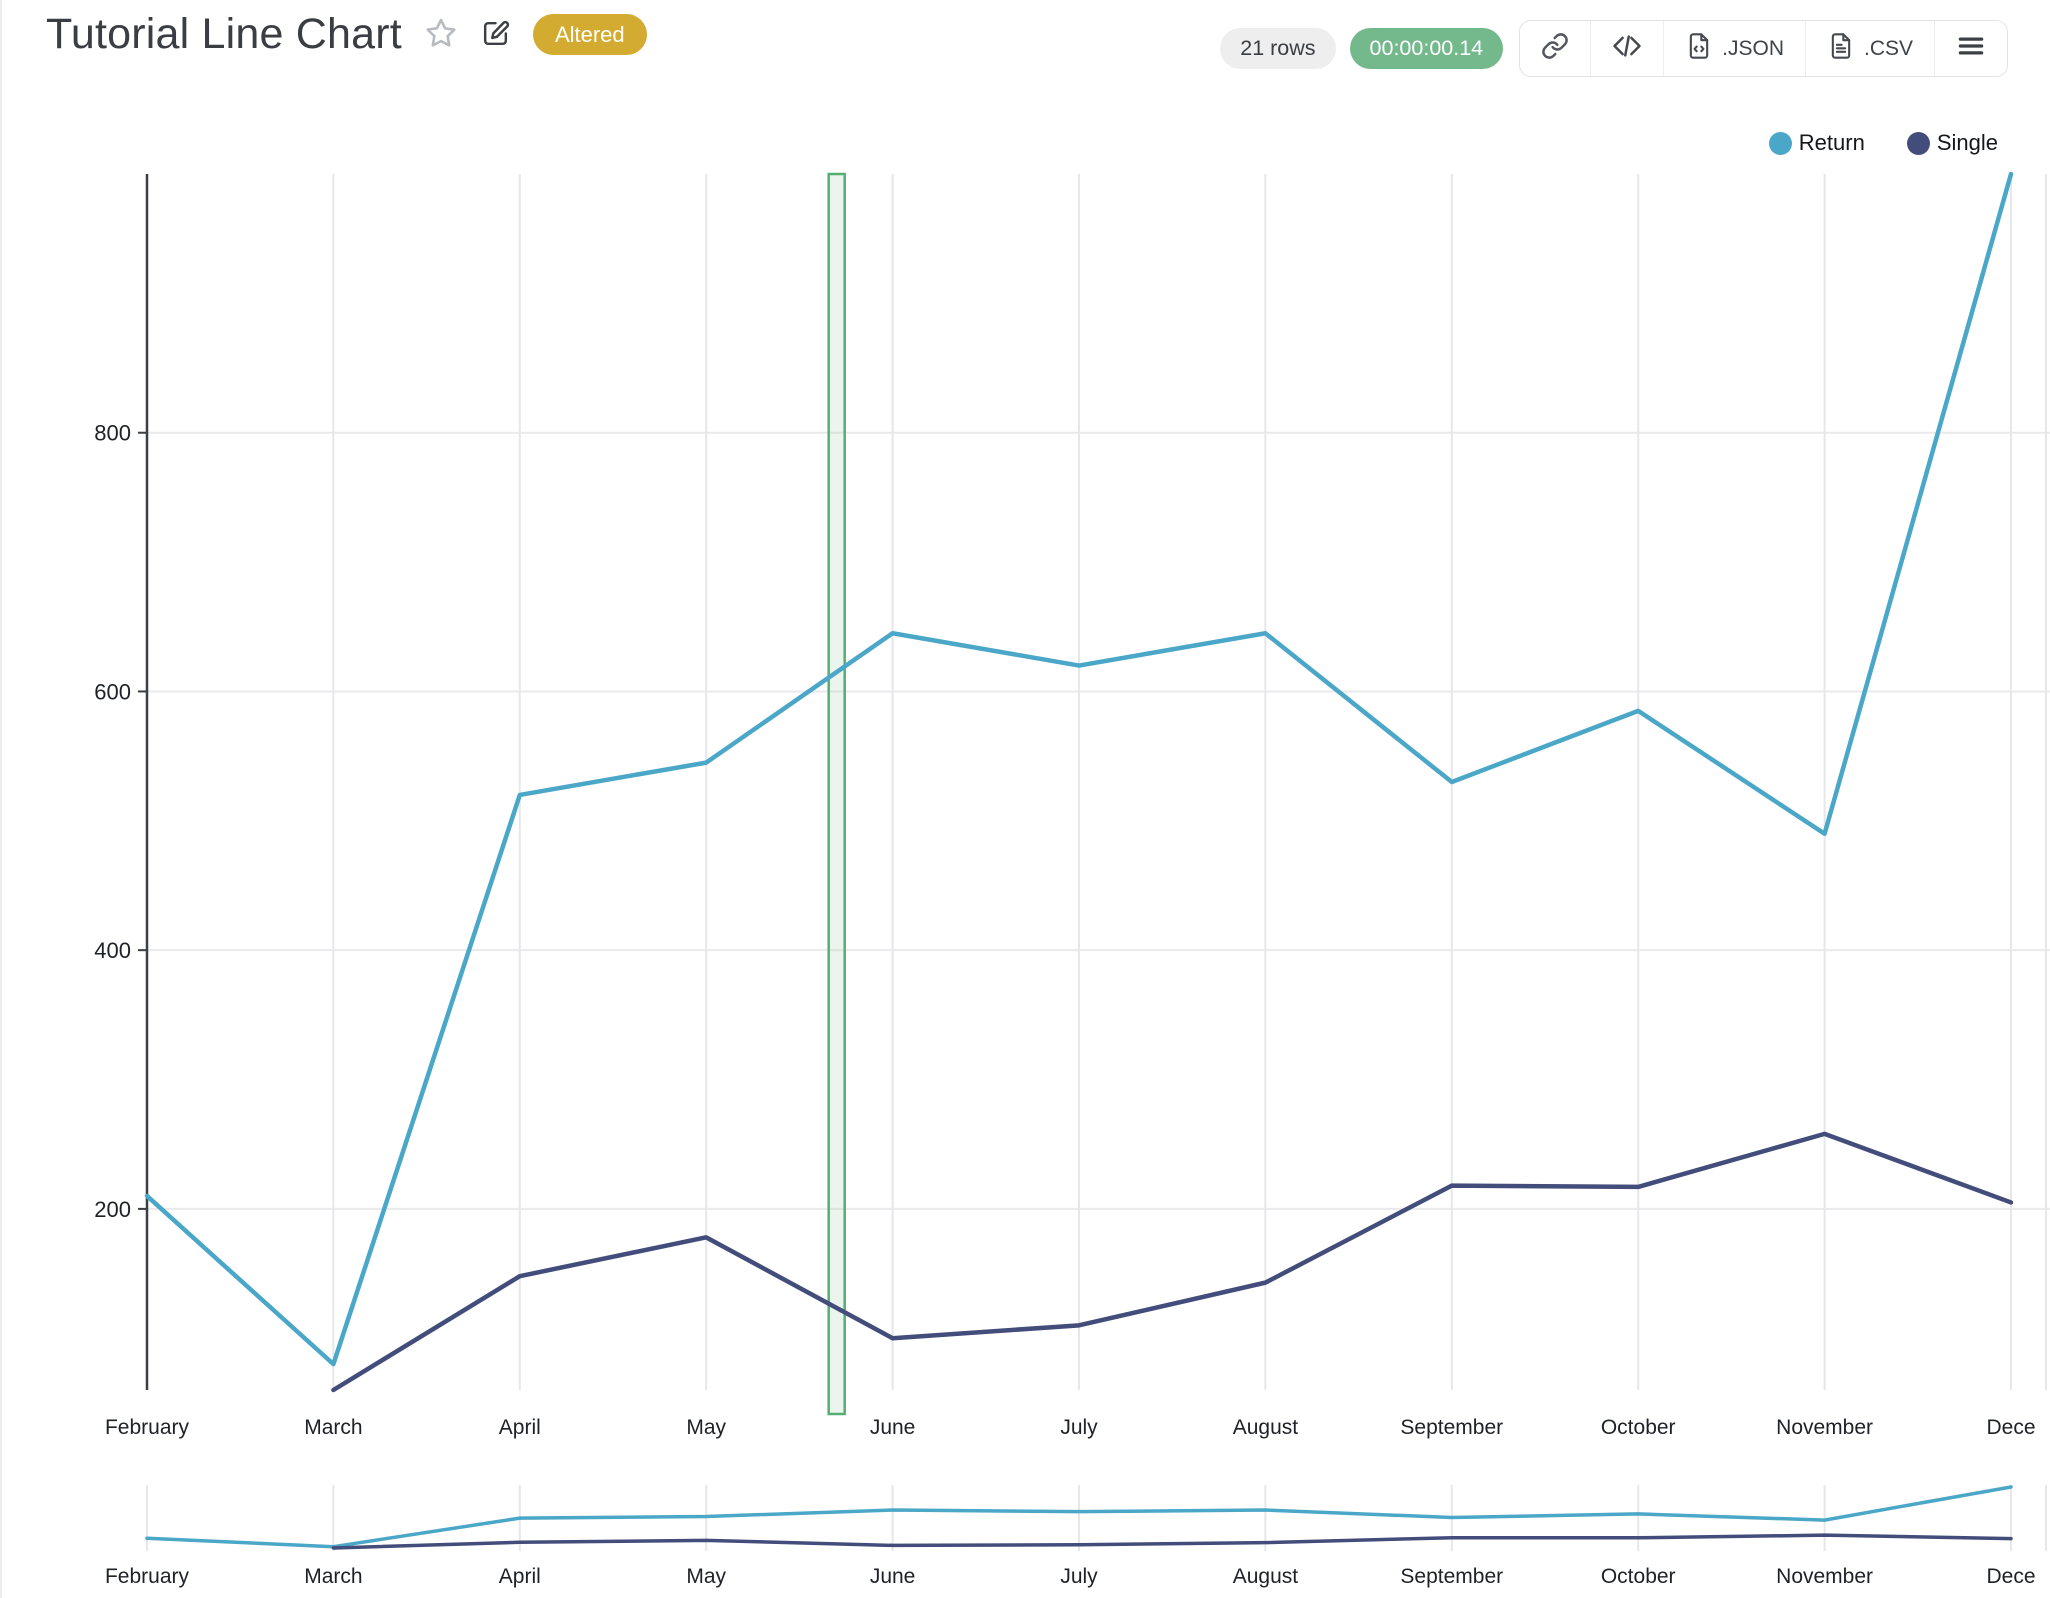 The width and height of the screenshot is (2050, 1598). I want to click on navigator-axis-label: August, so click(1266, 1576).